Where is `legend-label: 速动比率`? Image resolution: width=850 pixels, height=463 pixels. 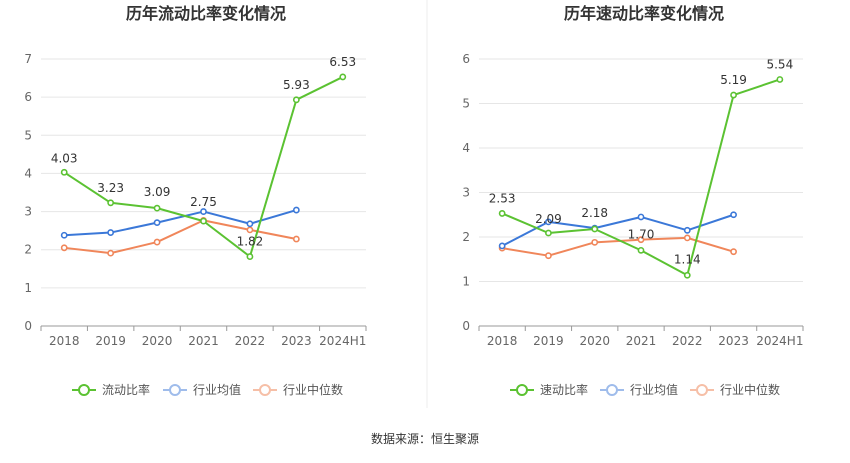 legend-label: 速动比率 is located at coordinates (564, 389).